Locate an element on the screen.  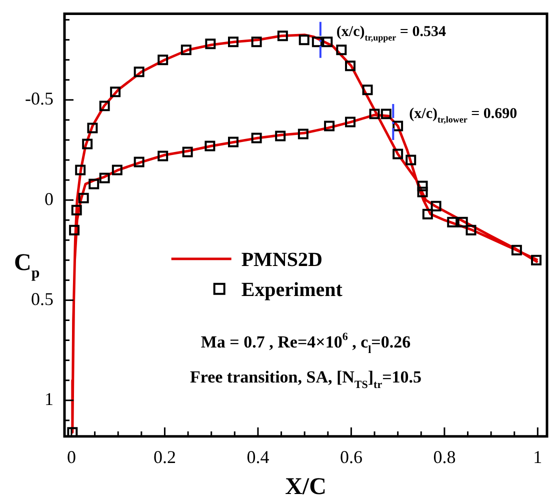
x-tick-label: 0.4 is located at coordinates (258, 456).